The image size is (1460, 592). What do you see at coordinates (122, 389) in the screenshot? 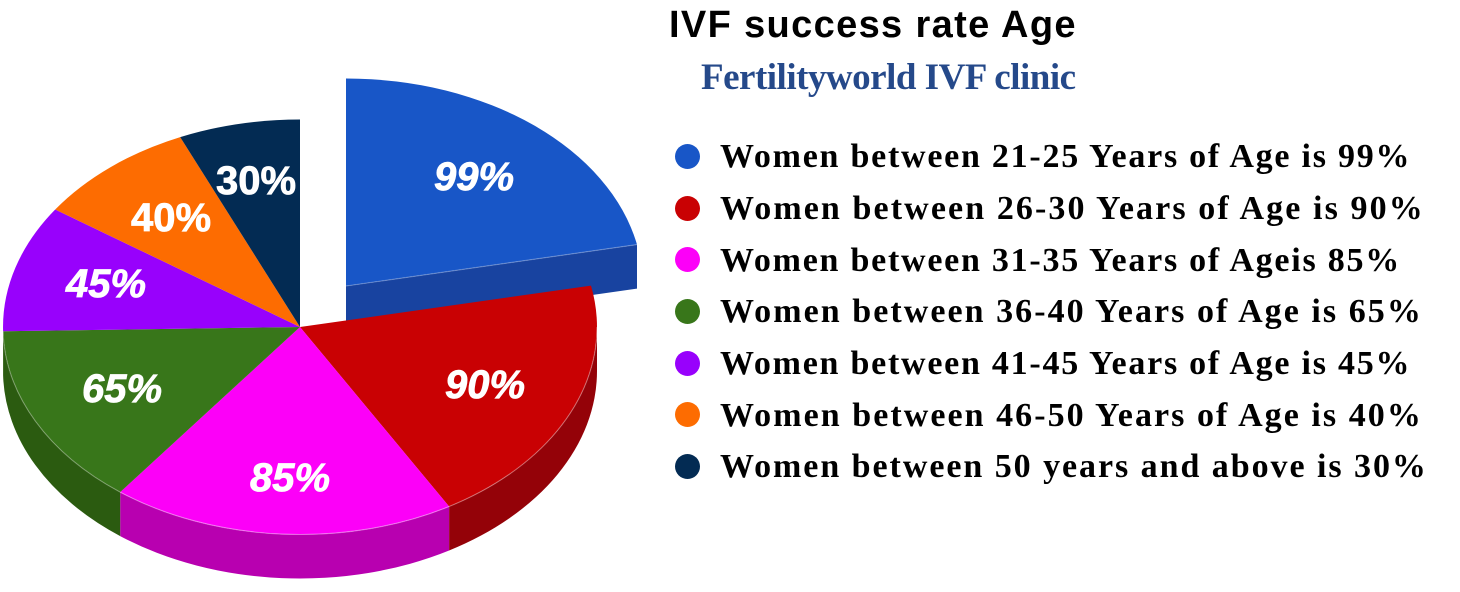
I see `svg-text: 65%` at bounding box center [122, 389].